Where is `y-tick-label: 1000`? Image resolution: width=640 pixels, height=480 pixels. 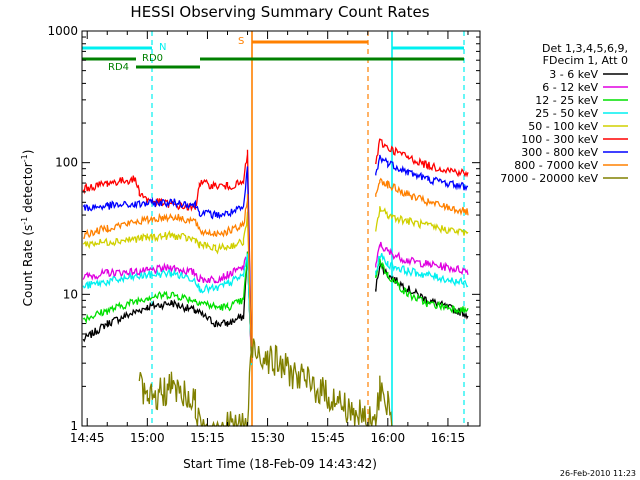 y-tick-label: 1000 is located at coordinates (62, 31).